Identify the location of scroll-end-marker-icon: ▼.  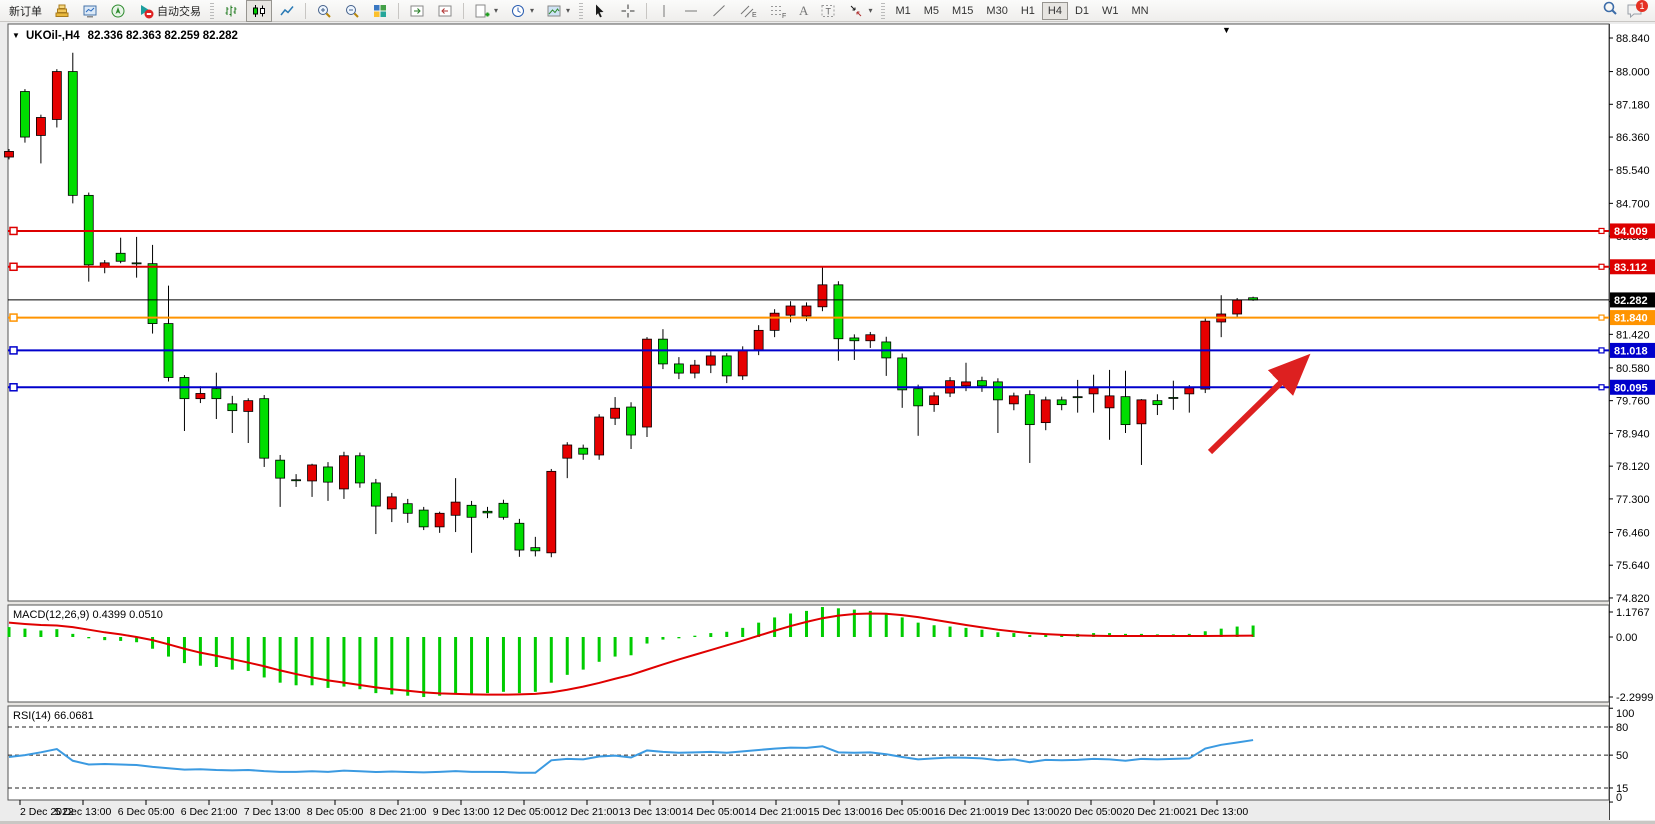
(1226, 30).